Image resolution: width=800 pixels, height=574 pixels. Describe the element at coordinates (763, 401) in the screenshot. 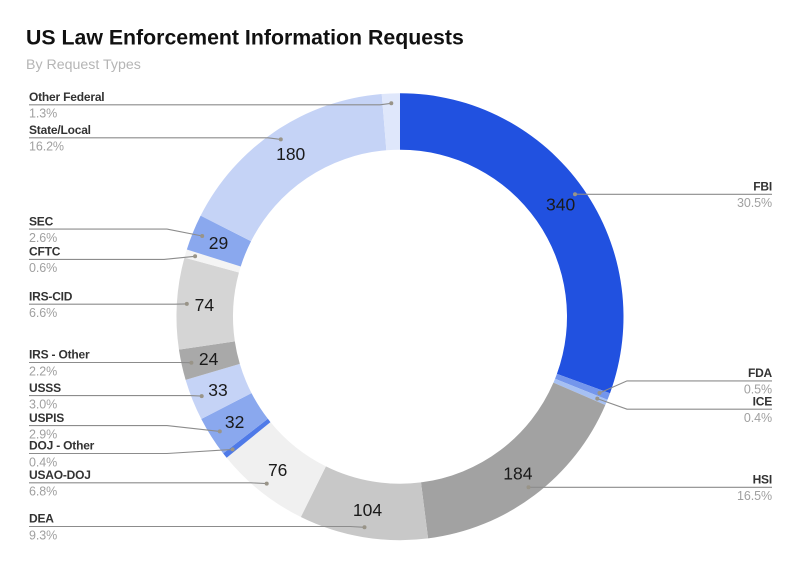

I see `svg-text: ICE` at that location.